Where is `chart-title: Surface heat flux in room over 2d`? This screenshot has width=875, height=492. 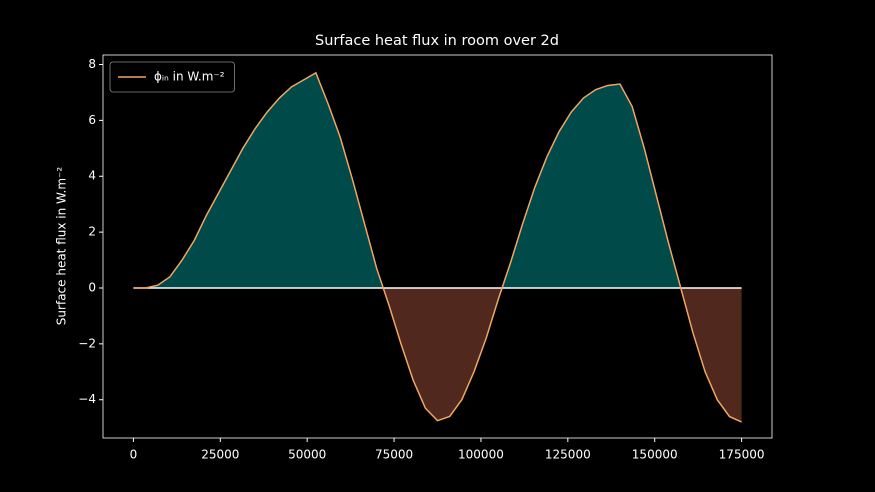 chart-title: Surface heat flux in room over 2d is located at coordinates (437, 41).